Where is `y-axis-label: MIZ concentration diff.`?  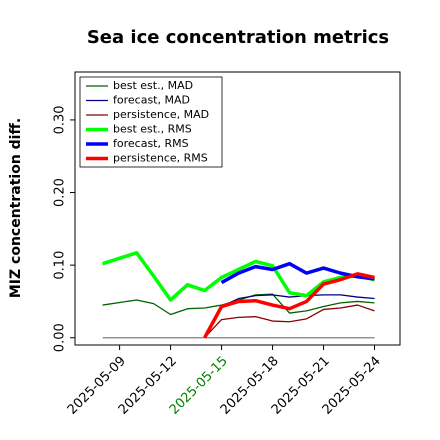 y-axis-label: MIZ concentration diff. is located at coordinates (16, 208).